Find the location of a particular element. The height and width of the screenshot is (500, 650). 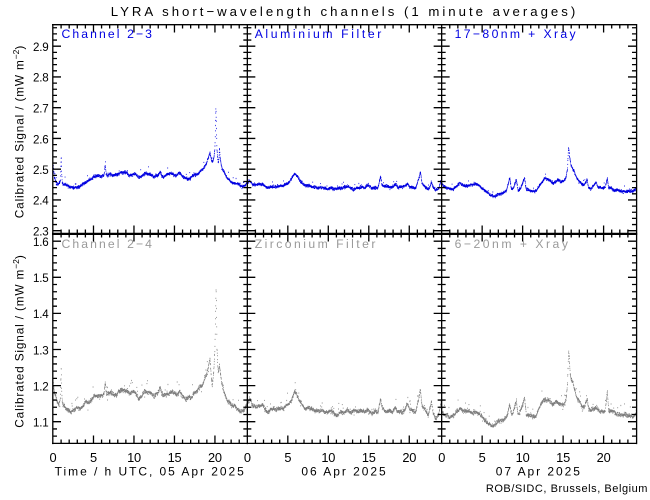

svg-text: Zirconium Filter is located at coordinates (316, 244).